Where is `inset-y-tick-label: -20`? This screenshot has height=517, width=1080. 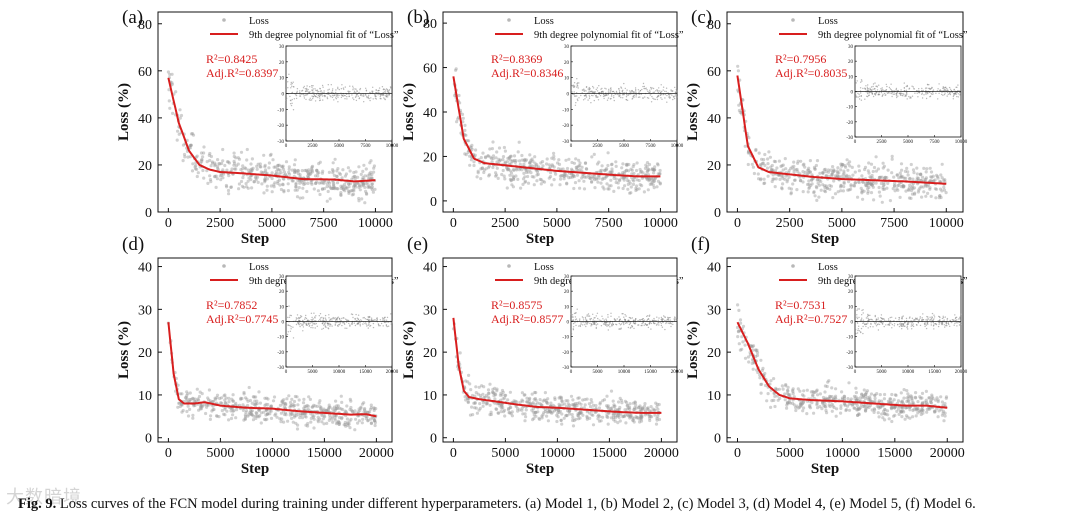
inset-y-tick-label: -20 is located at coordinates (565, 126).